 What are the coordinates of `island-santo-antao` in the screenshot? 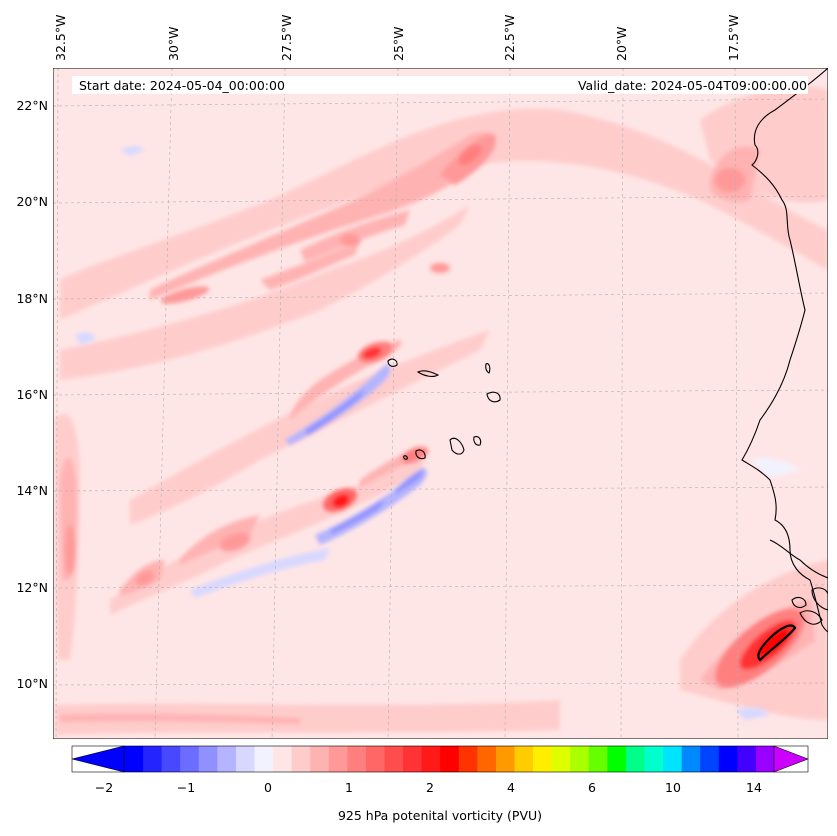 It's located at (392, 362).